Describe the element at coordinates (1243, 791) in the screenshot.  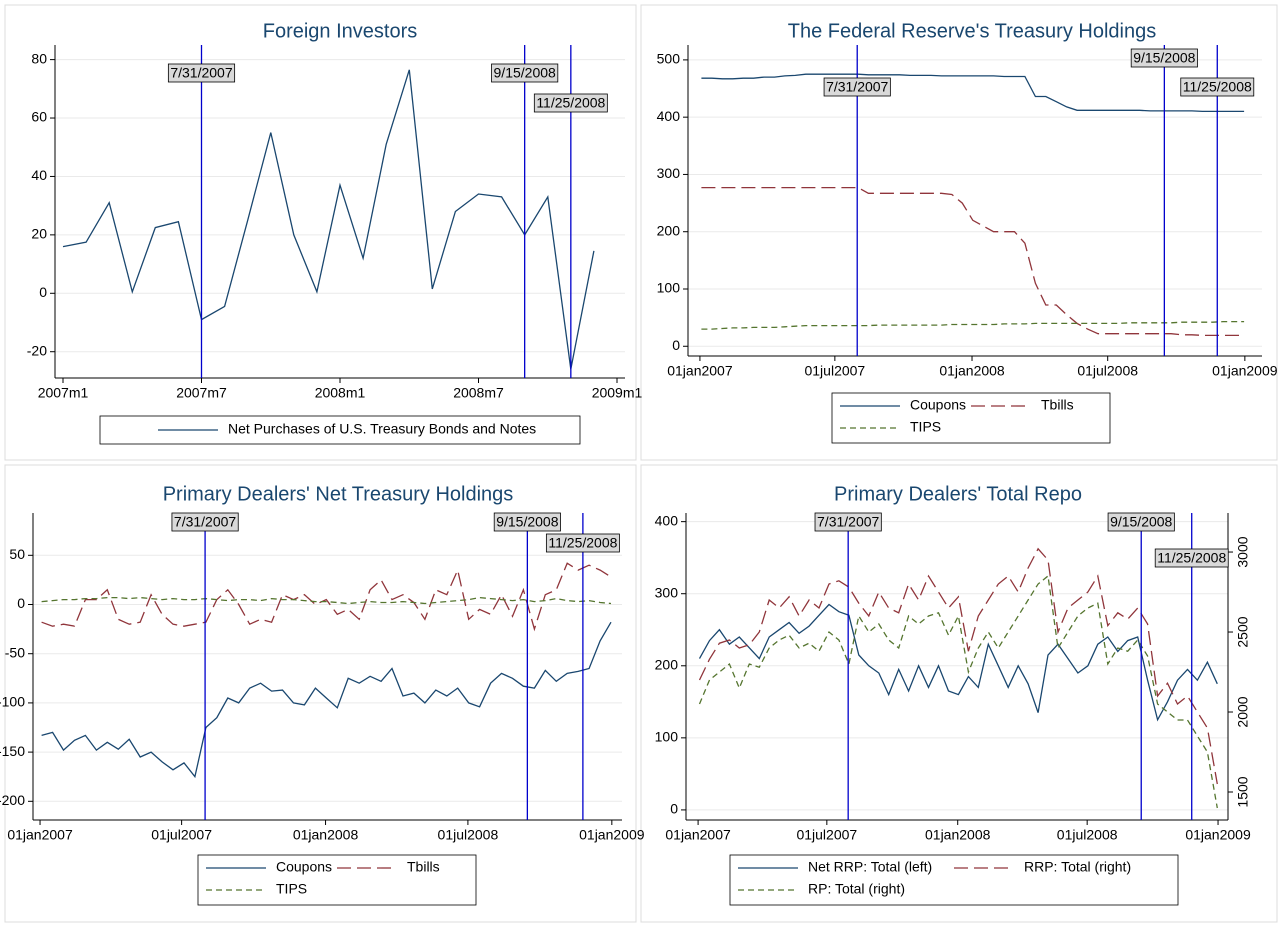
I see `y2-tick-label: 1500` at that location.